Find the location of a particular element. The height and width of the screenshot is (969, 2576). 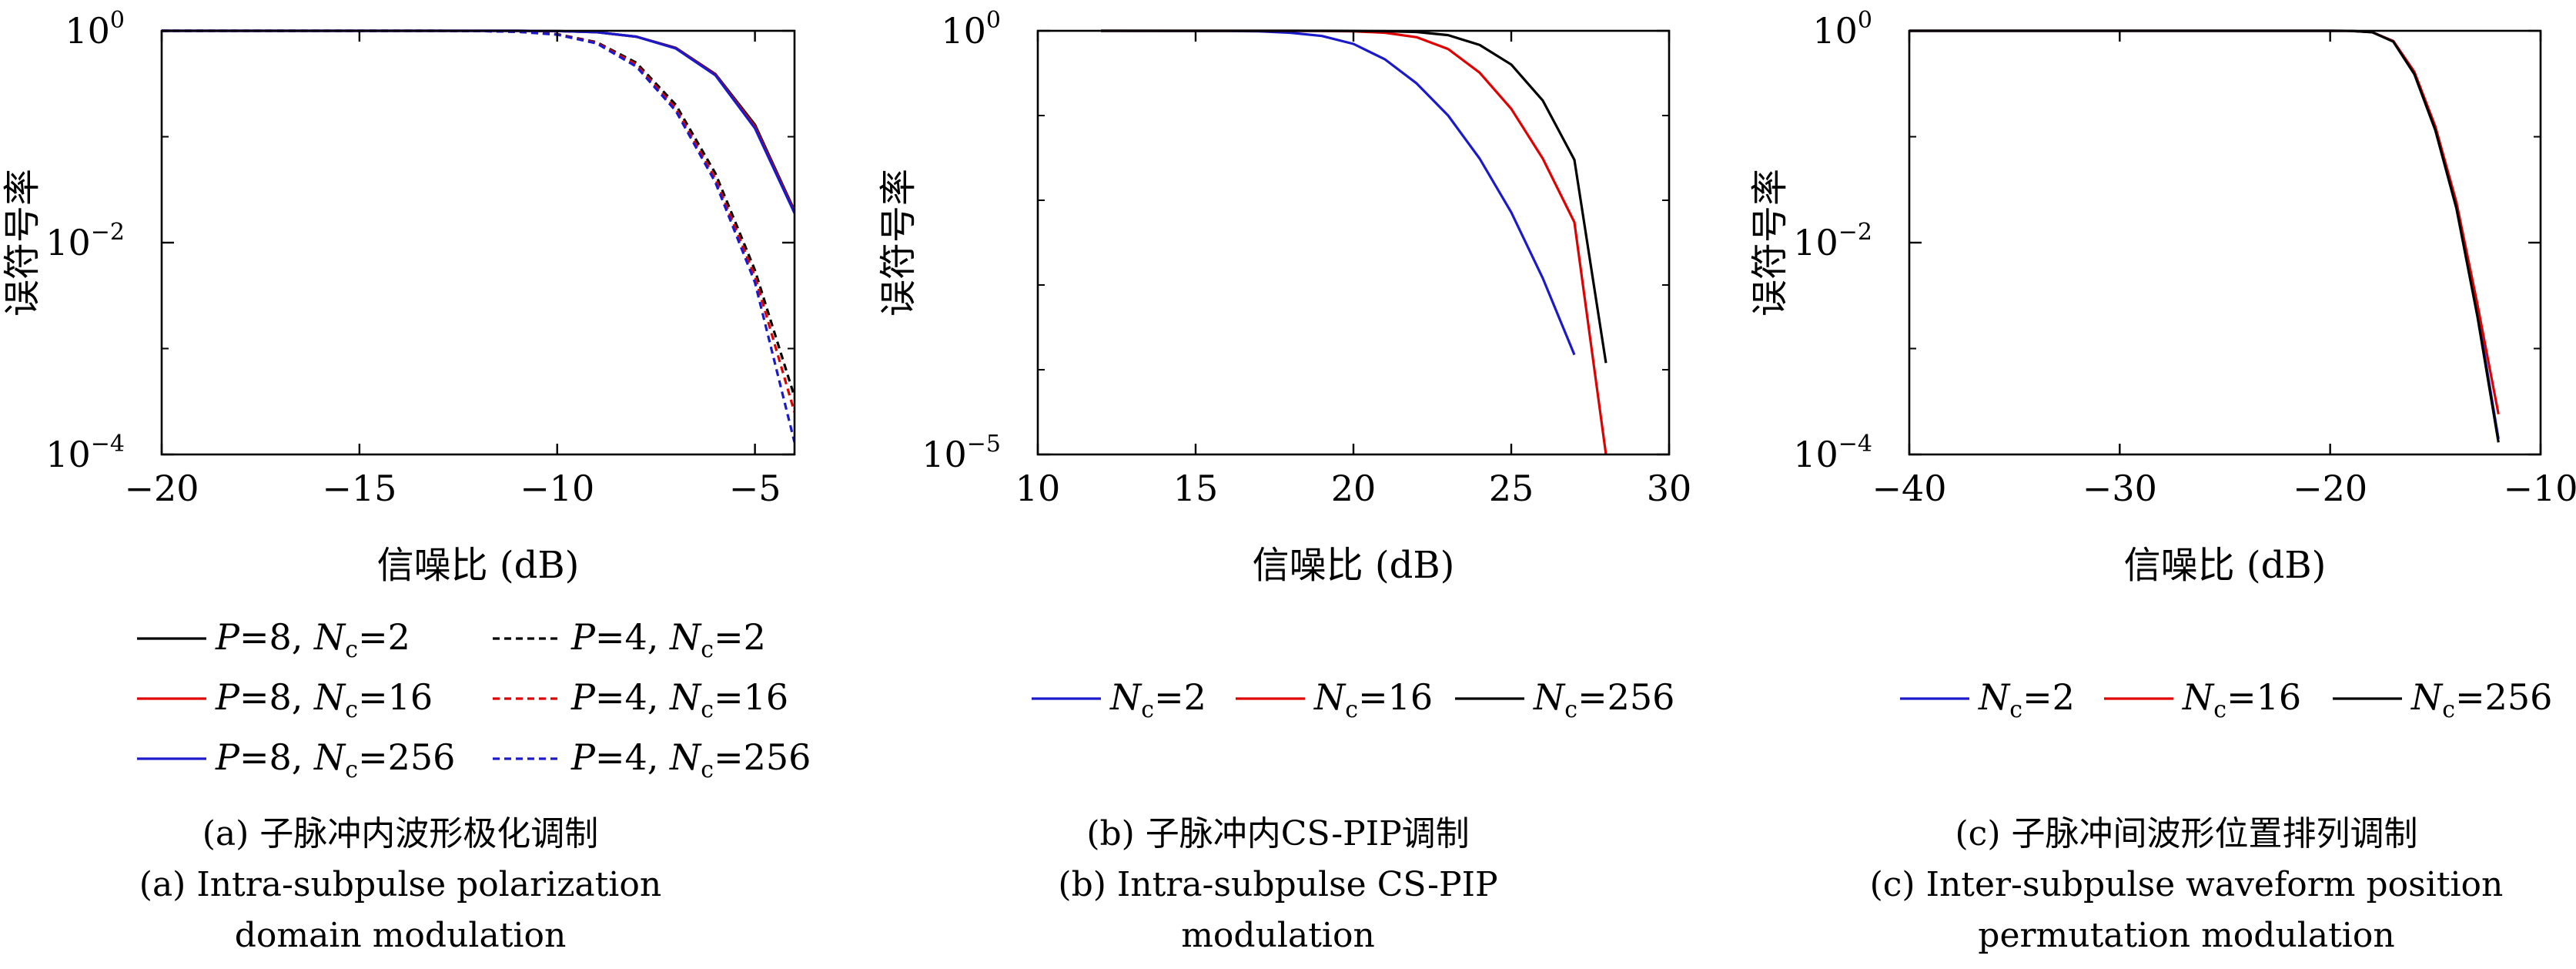

y-tick-label: 10⁻⁵ is located at coordinates (962, 453).